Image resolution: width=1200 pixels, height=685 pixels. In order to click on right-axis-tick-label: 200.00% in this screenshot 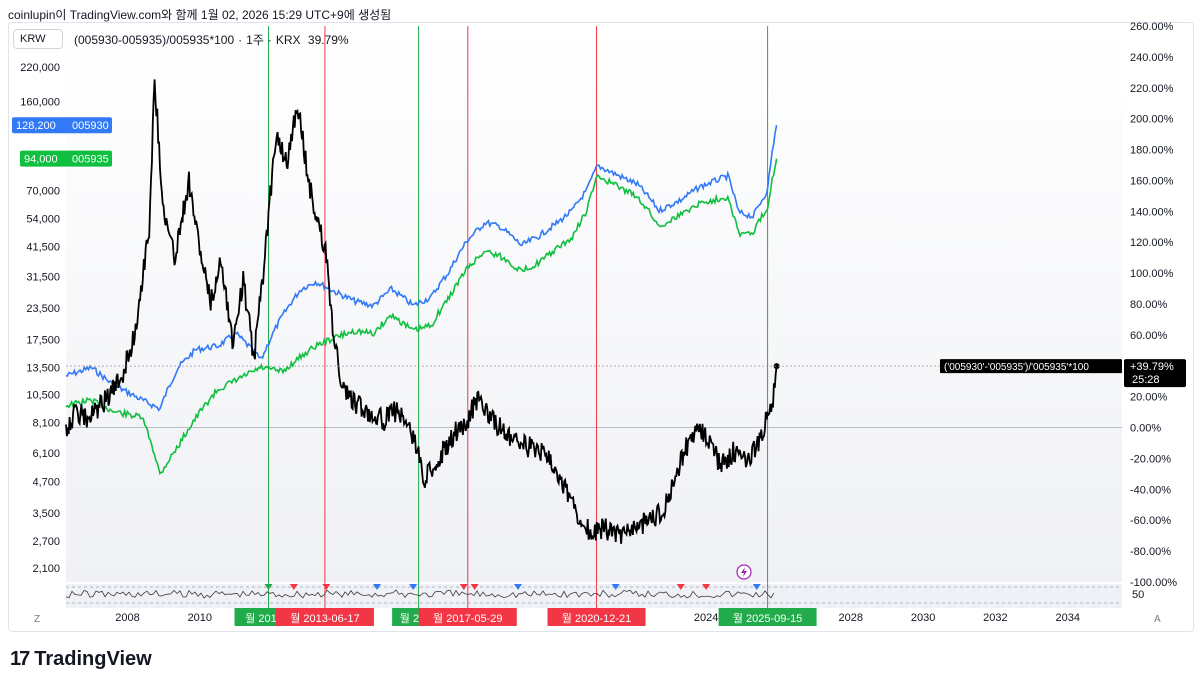, I will do `click(1152, 120)`.